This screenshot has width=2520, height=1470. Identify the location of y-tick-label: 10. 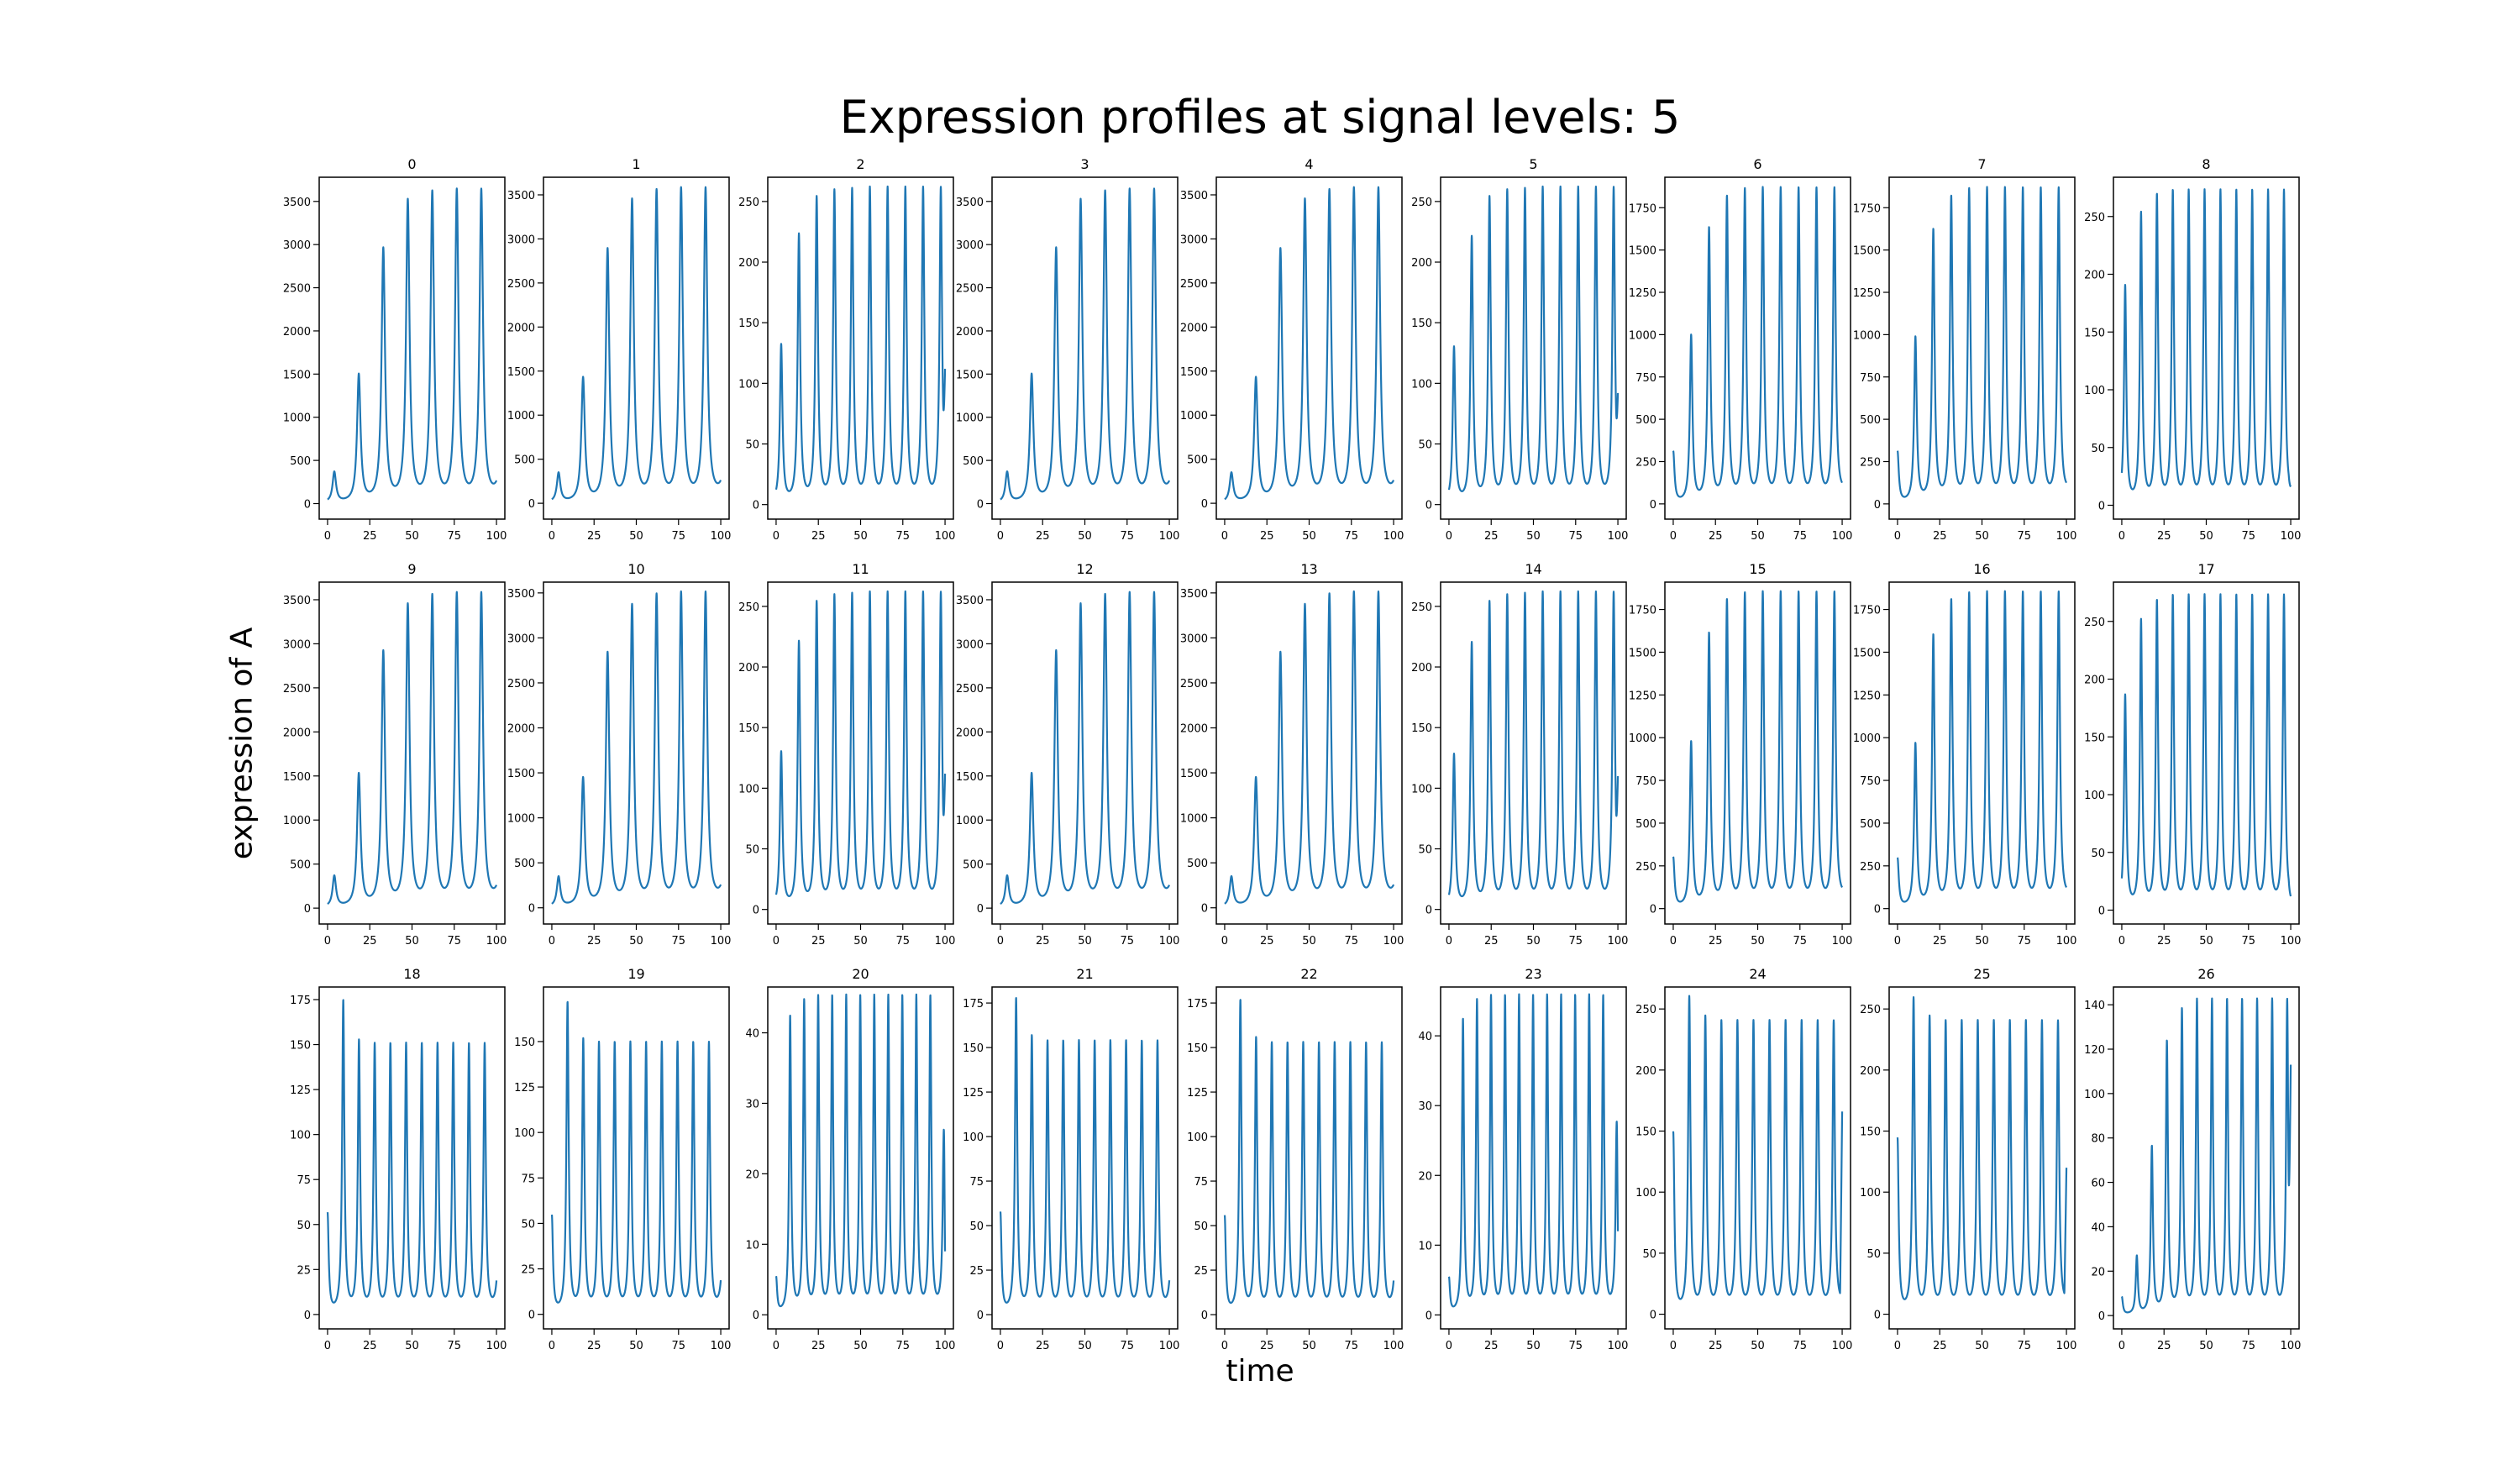
(1425, 1246).